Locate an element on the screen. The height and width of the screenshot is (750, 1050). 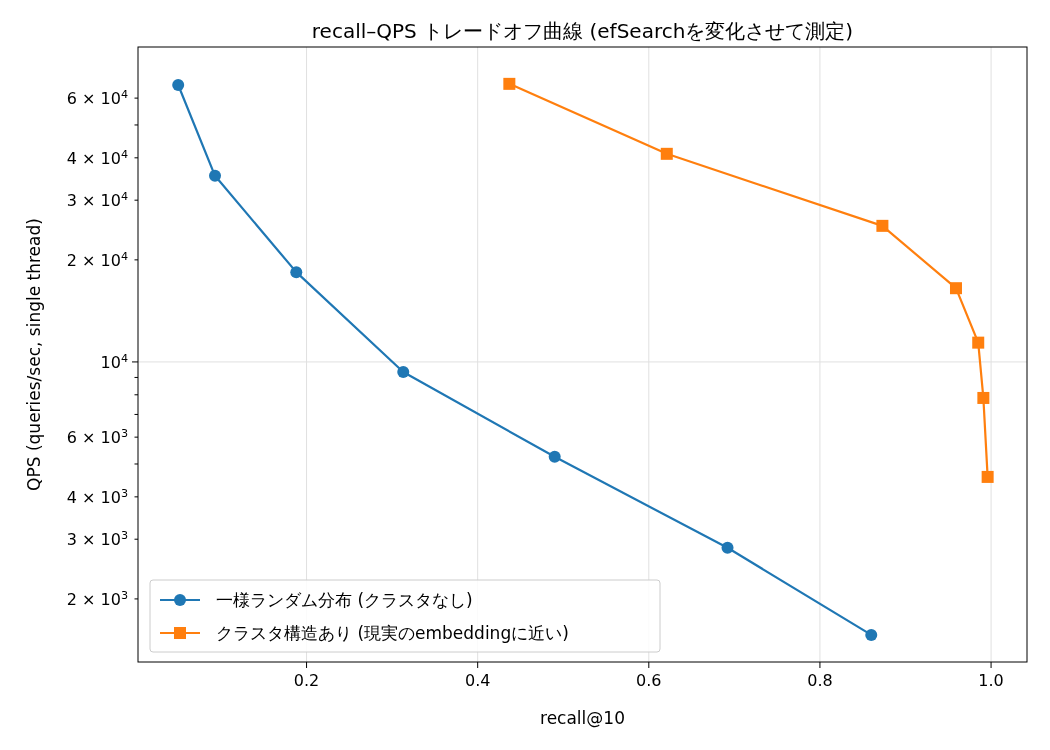
y-tick-label: 3 × 10$^{3}$ is located at coordinates (97, 539).